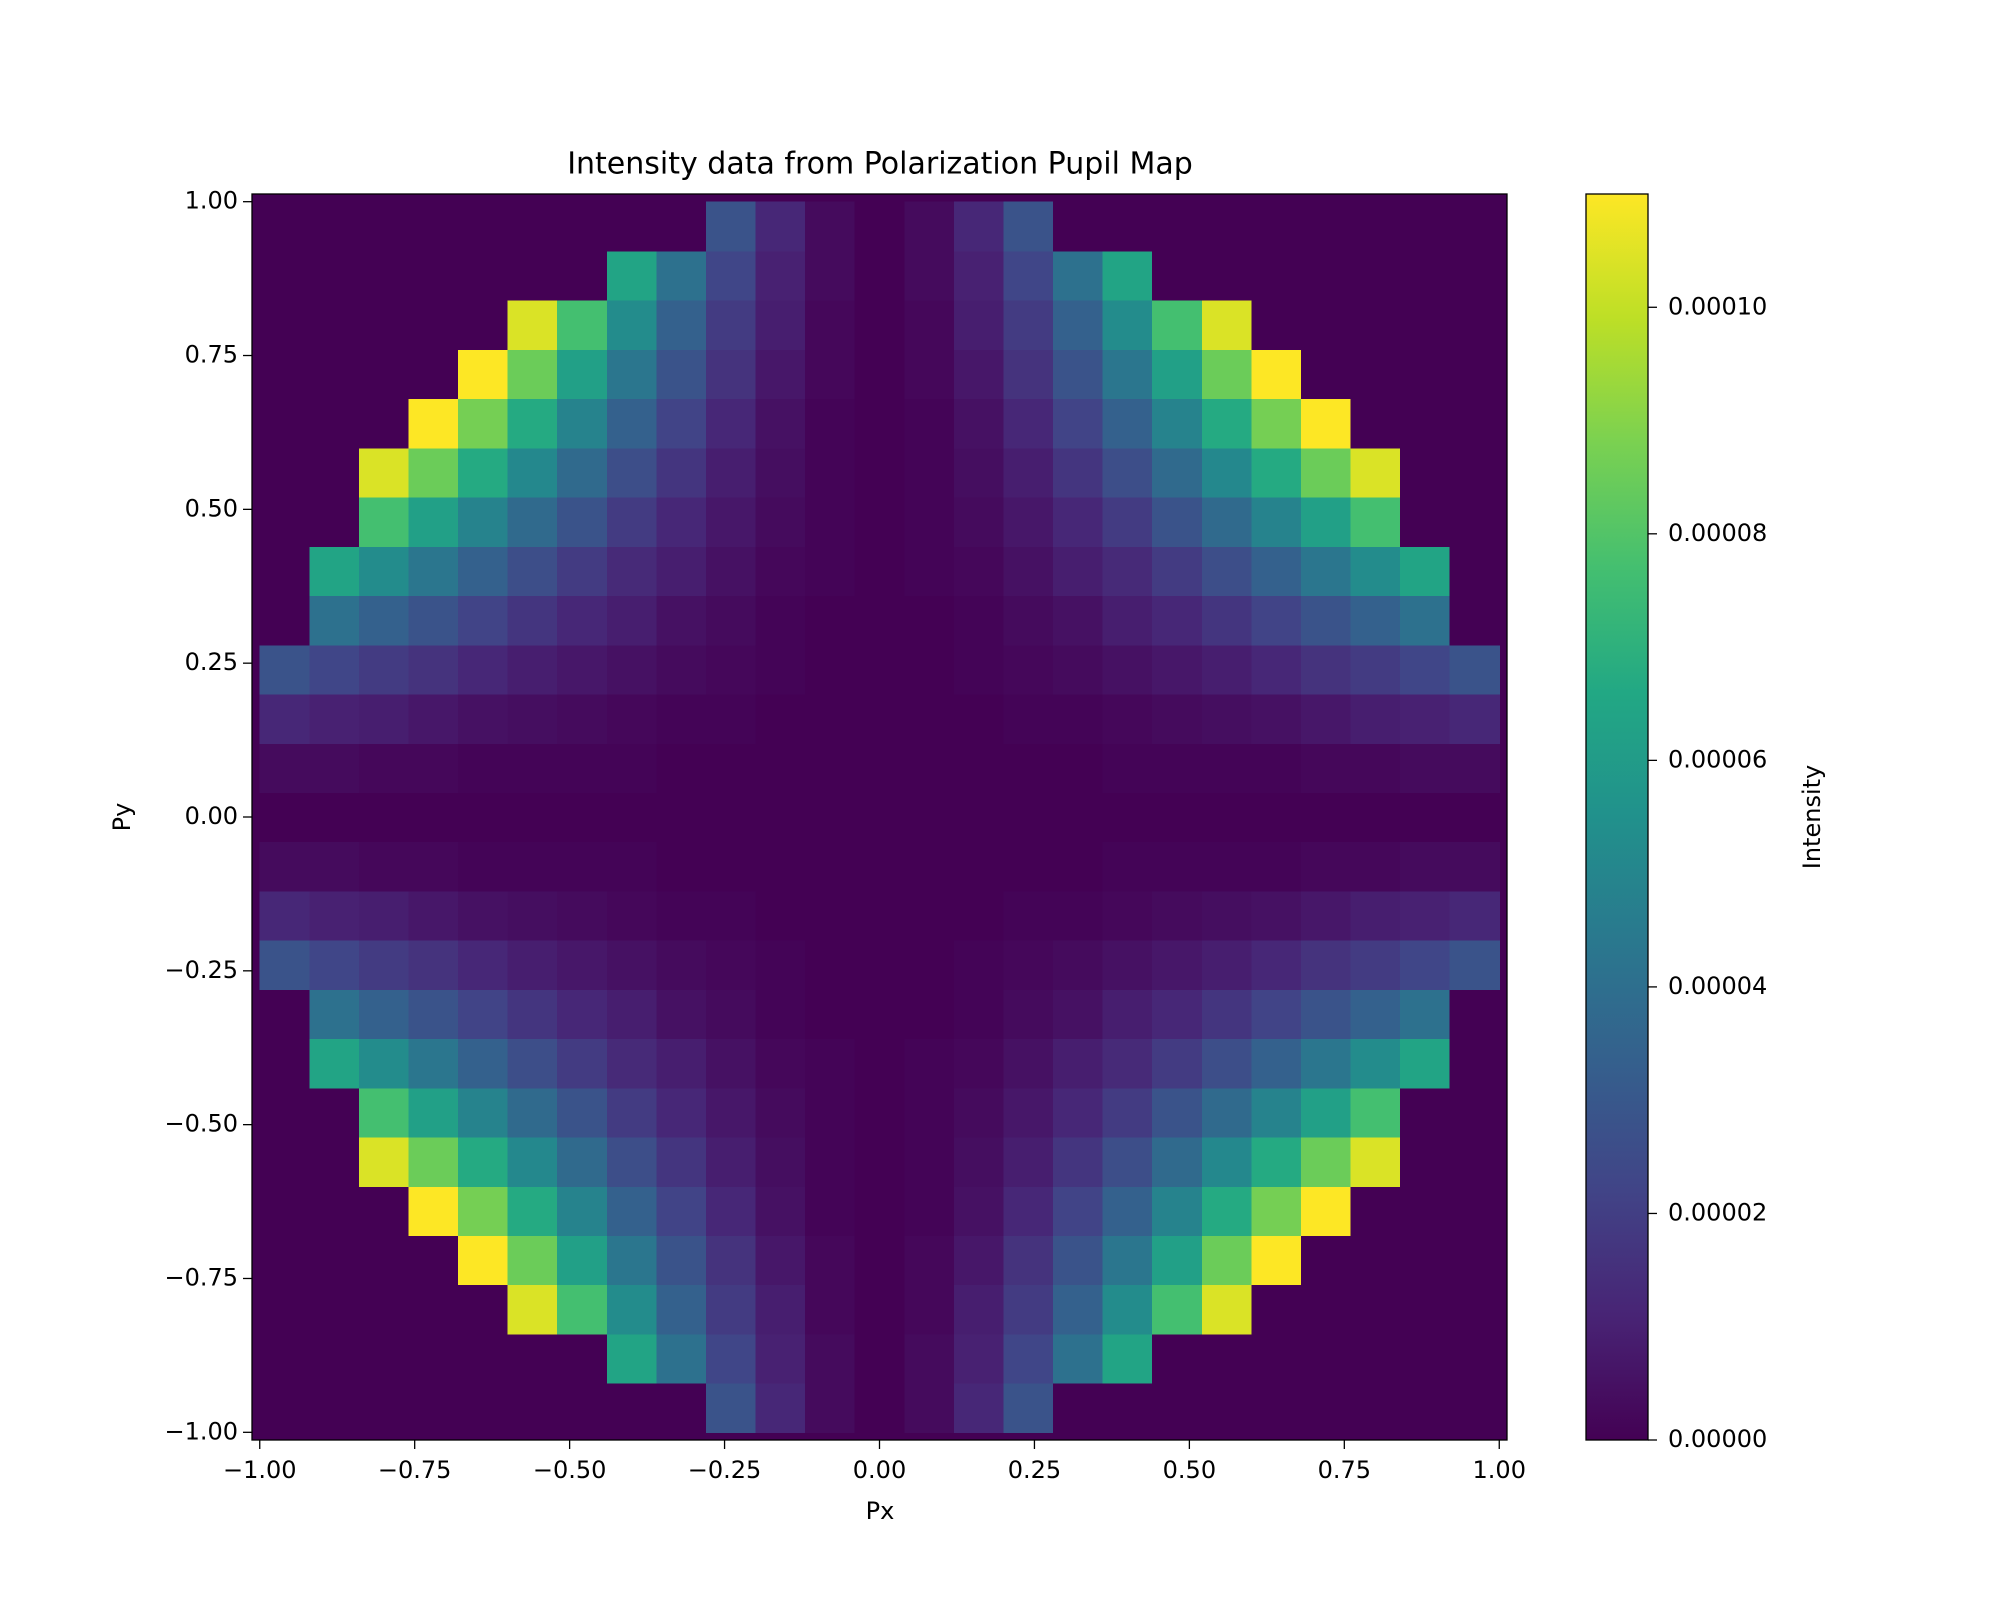 The height and width of the screenshot is (1600, 2000). I want to click on colorbar-tick-label: 0.00000, so click(1717, 1439).